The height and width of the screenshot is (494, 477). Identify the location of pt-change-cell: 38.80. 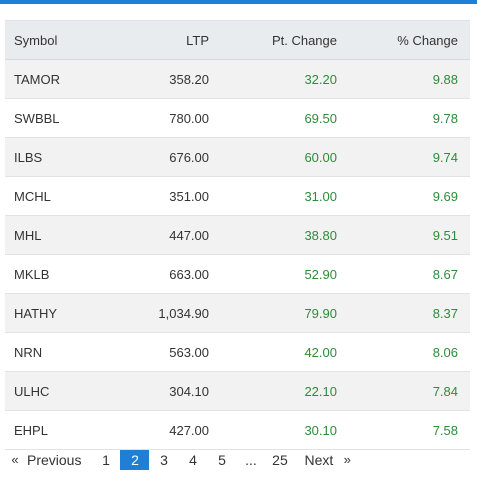
(273, 235).